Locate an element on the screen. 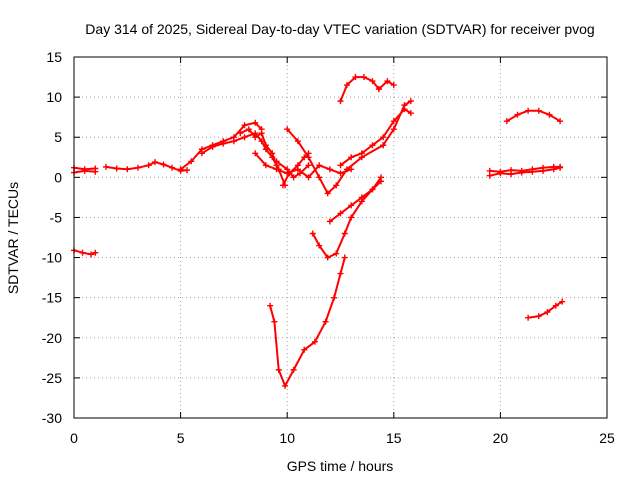 The width and height of the screenshot is (640, 480). y-tick-label: 15 is located at coordinates (54, 57).